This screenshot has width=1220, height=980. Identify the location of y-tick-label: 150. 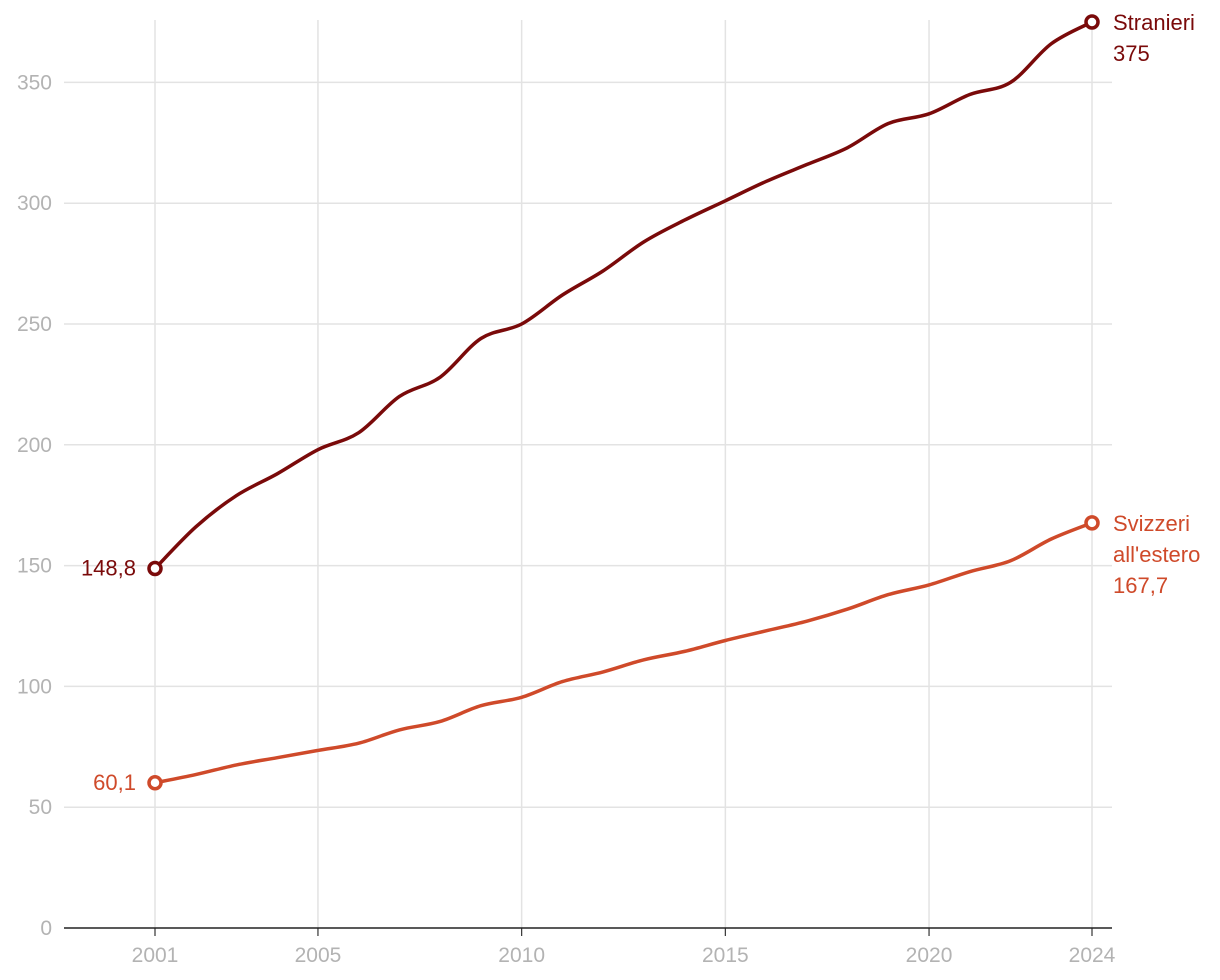
(34, 566).